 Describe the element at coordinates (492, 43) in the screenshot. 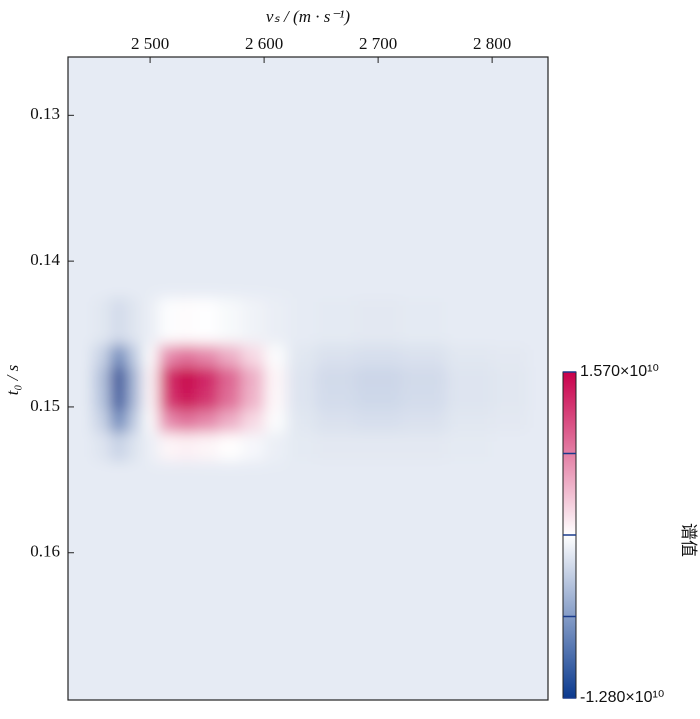

I see `x-tick-label: 2 800` at that location.